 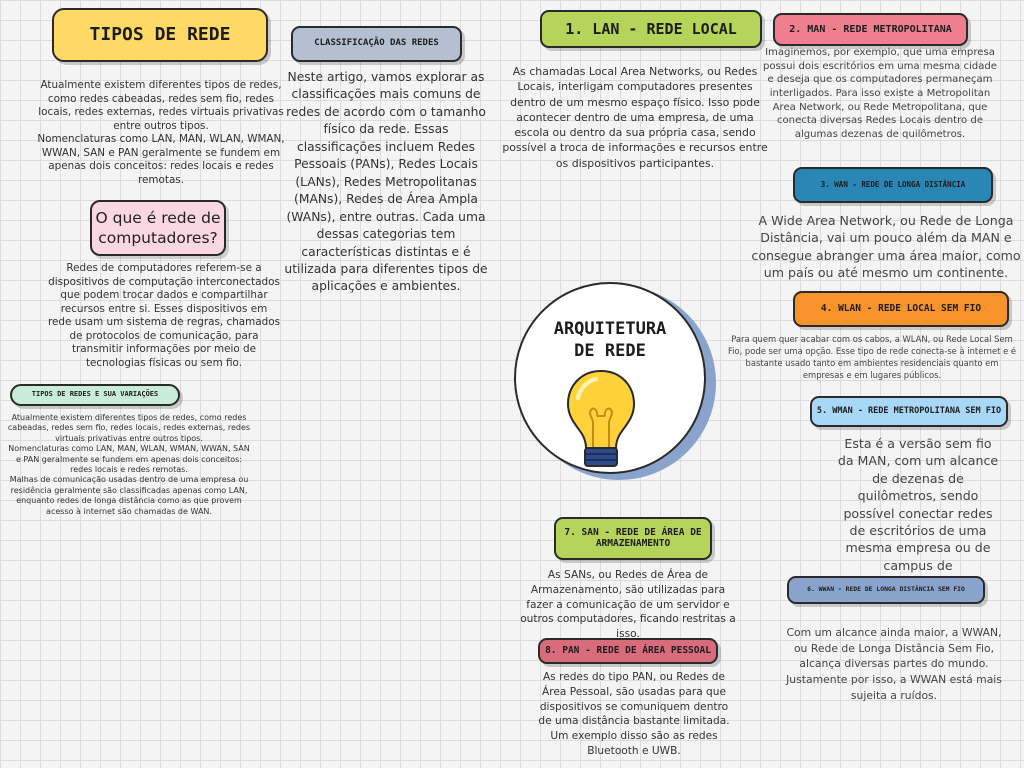 I want to click on tipos-de-rede-title: TIPOS DE REDE, so click(x=160, y=35).